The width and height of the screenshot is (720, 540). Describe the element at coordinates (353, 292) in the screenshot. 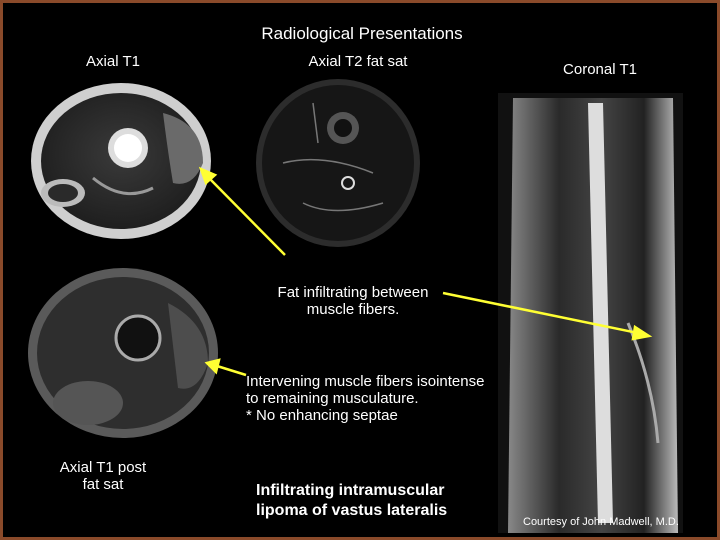

I see `annotation: Fat infiltrating between` at that location.